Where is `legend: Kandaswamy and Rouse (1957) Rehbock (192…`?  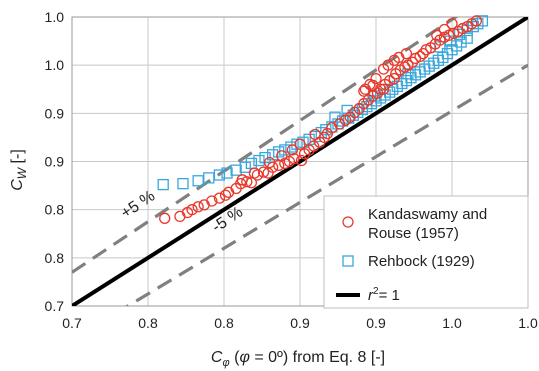
legend: Kandaswamy and Rouse (1957) Rehbock (192… is located at coordinates (426, 252).